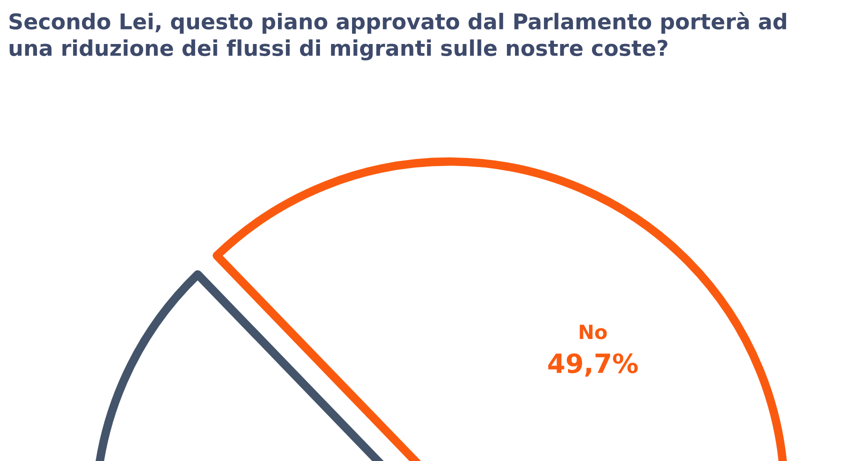 The height and width of the screenshot is (461, 865). I want to click on slice-label: No, so click(593, 332).